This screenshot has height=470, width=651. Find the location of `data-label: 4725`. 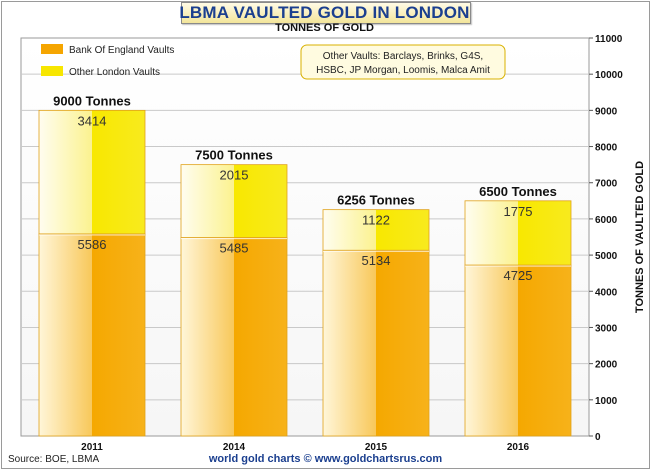

data-label: 4725 is located at coordinates (518, 275).